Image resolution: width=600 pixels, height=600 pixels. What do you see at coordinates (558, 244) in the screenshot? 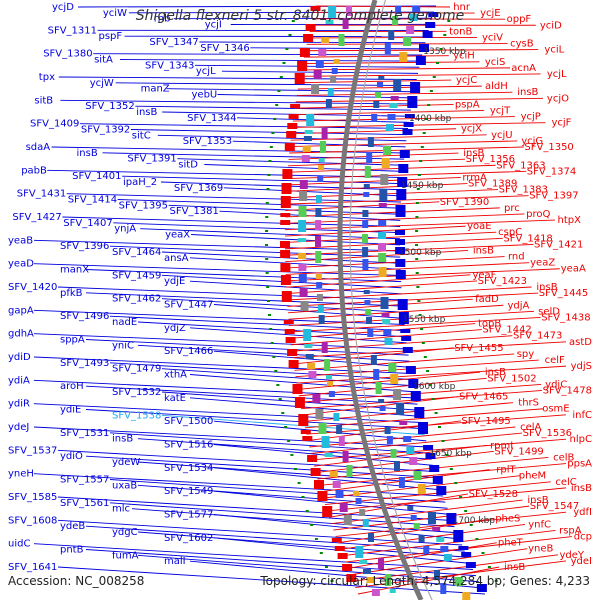
I see `gene-label-right: SFV_1421` at bounding box center [558, 244].